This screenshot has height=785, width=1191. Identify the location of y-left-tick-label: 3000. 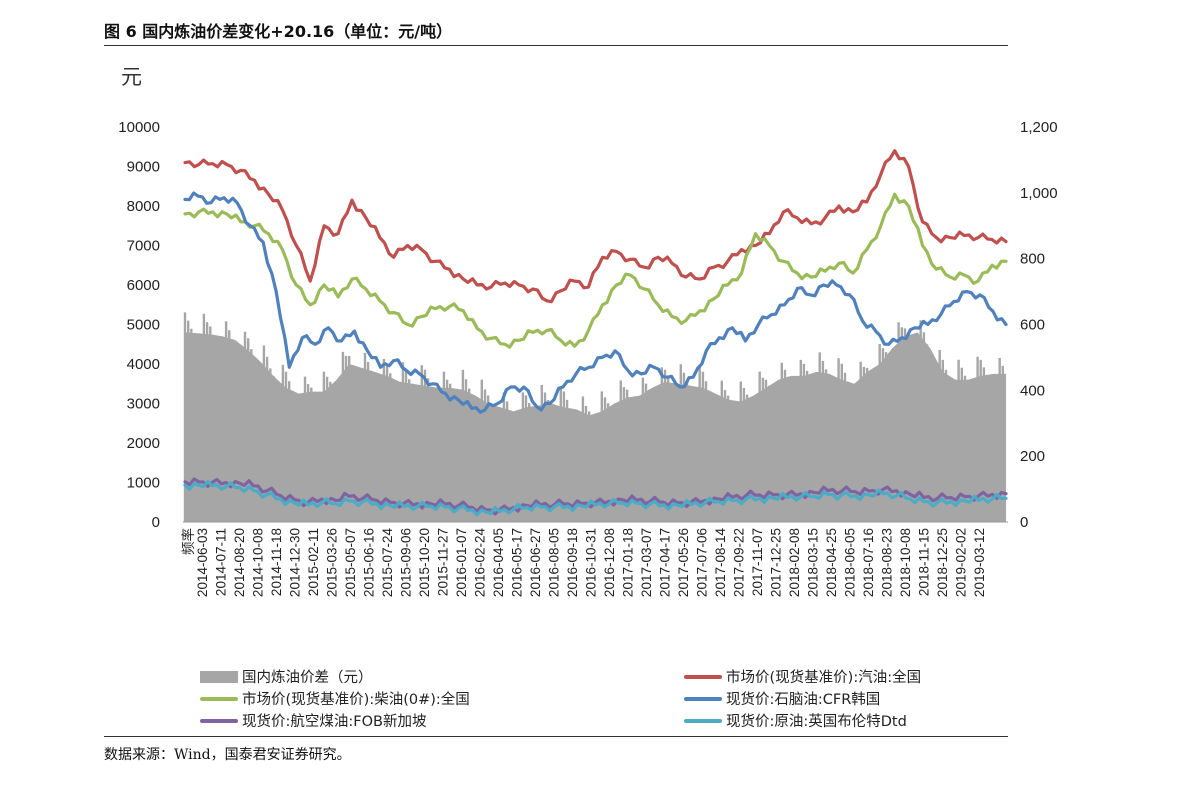
(143, 404).